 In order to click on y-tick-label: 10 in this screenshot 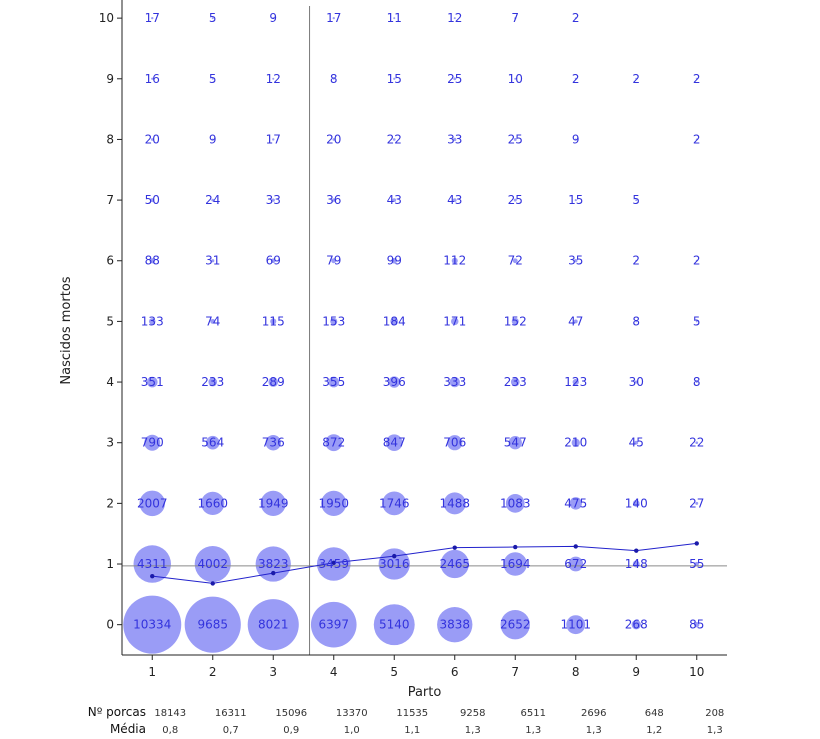, I will do `click(106, 18)`.